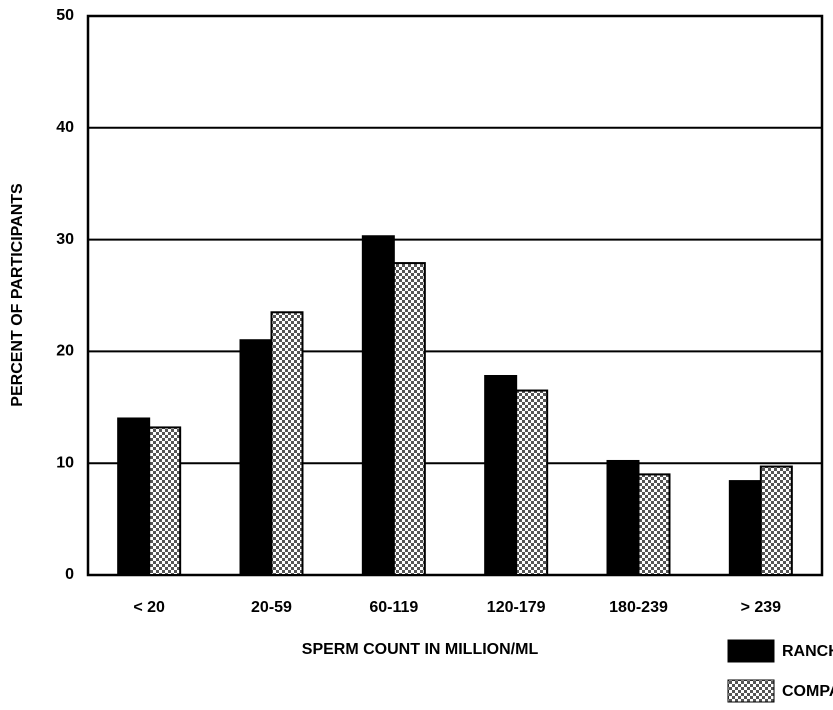 This screenshot has width=833, height=710. What do you see at coordinates (149, 607) in the screenshot?
I see `x-tick-label: < 20` at bounding box center [149, 607].